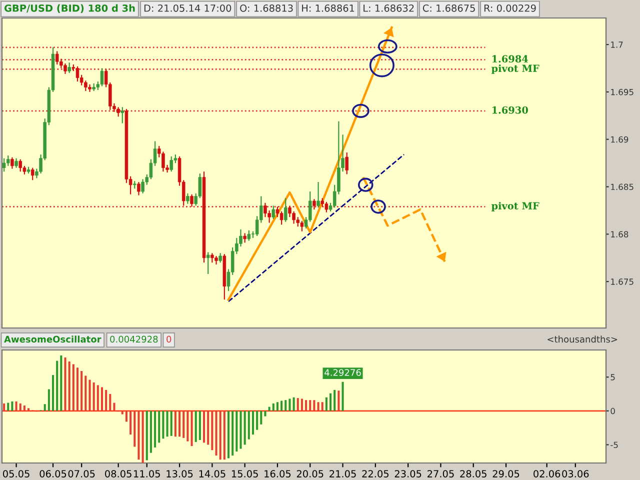 The image size is (640, 480). What do you see at coordinates (81, 474) in the screenshot?
I see `x-tick-label: 07.05` at bounding box center [81, 474].